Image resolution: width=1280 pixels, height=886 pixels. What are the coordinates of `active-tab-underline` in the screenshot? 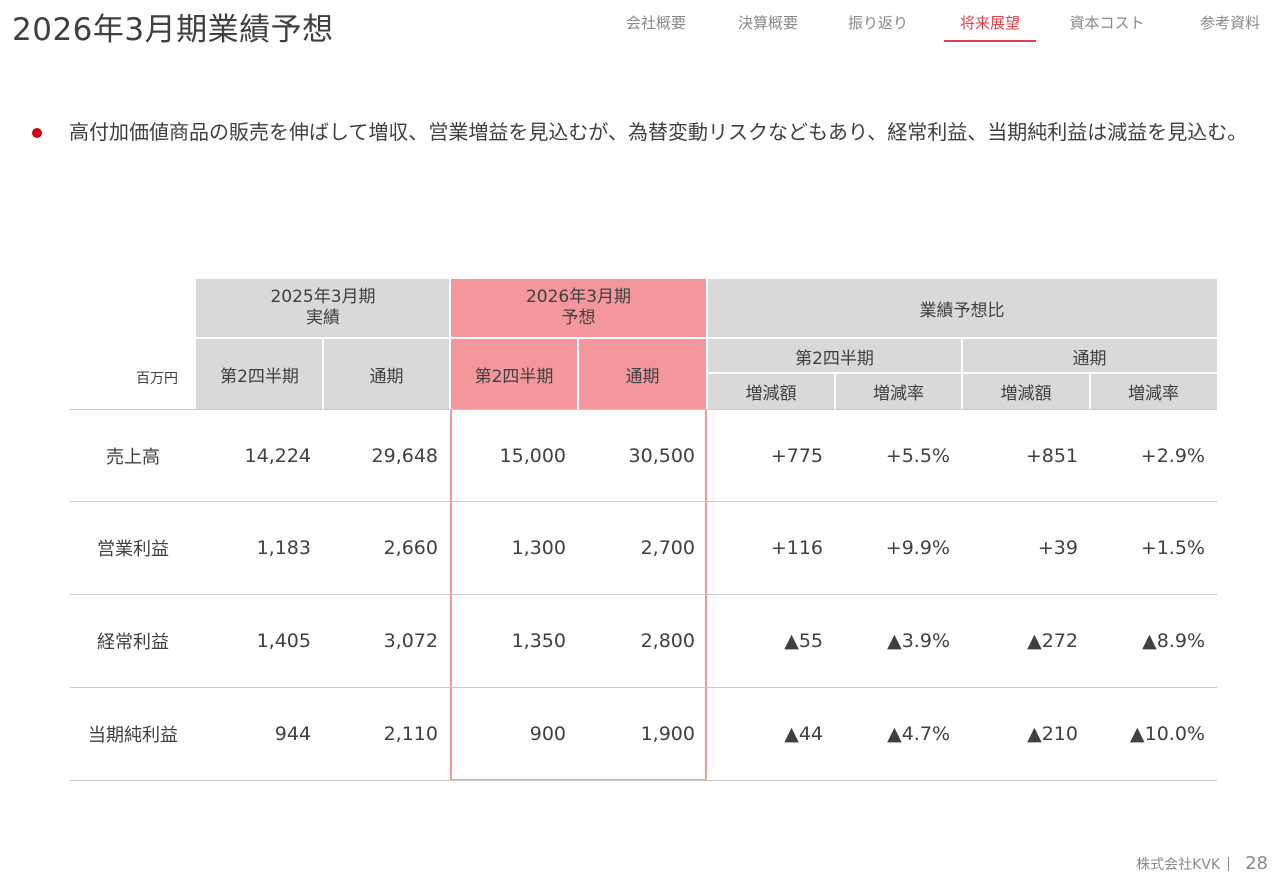 It's located at (990, 41).